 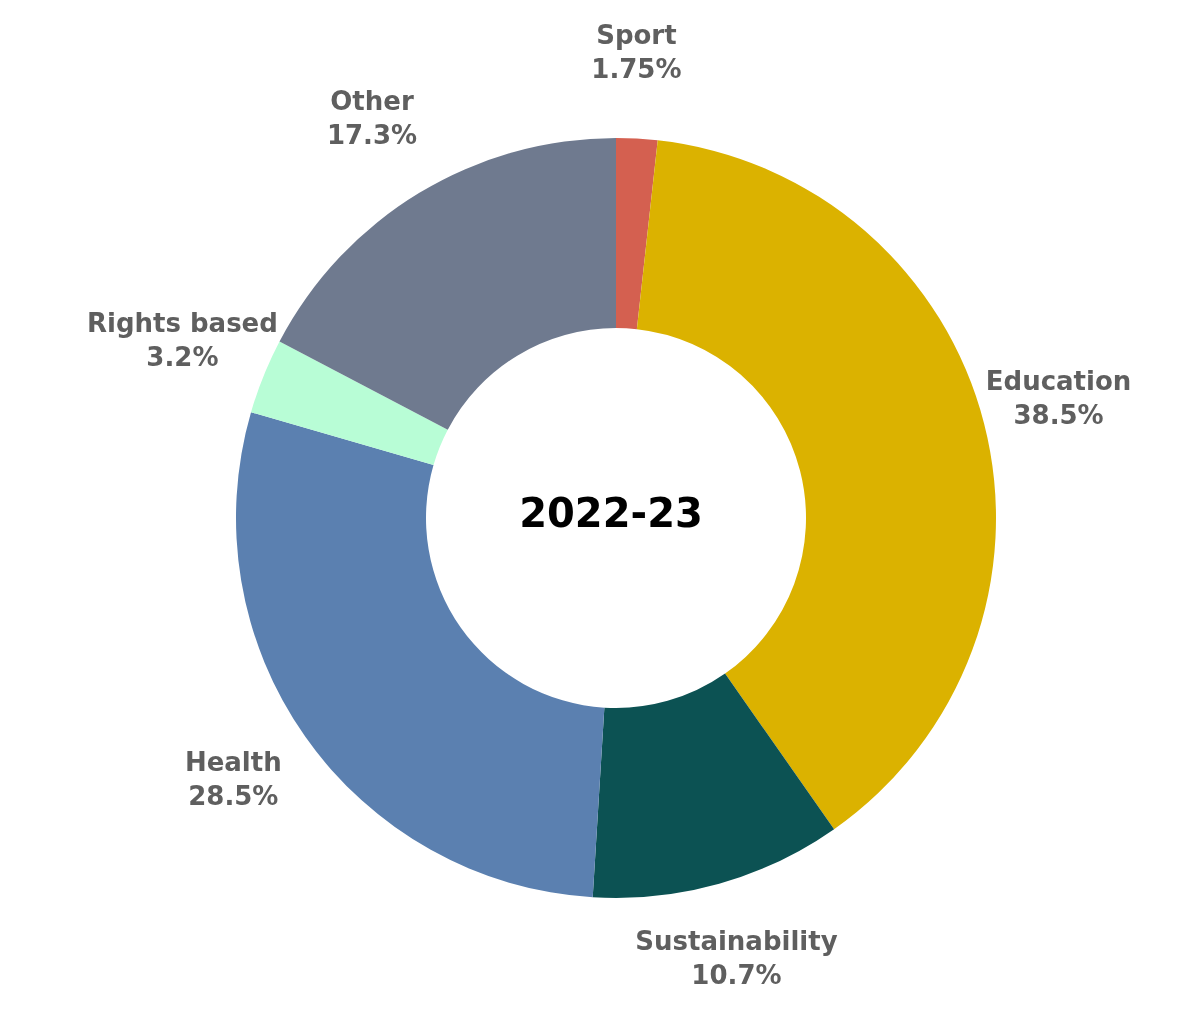 What do you see at coordinates (1058, 381) in the screenshot?
I see `slice-label: Education` at bounding box center [1058, 381].